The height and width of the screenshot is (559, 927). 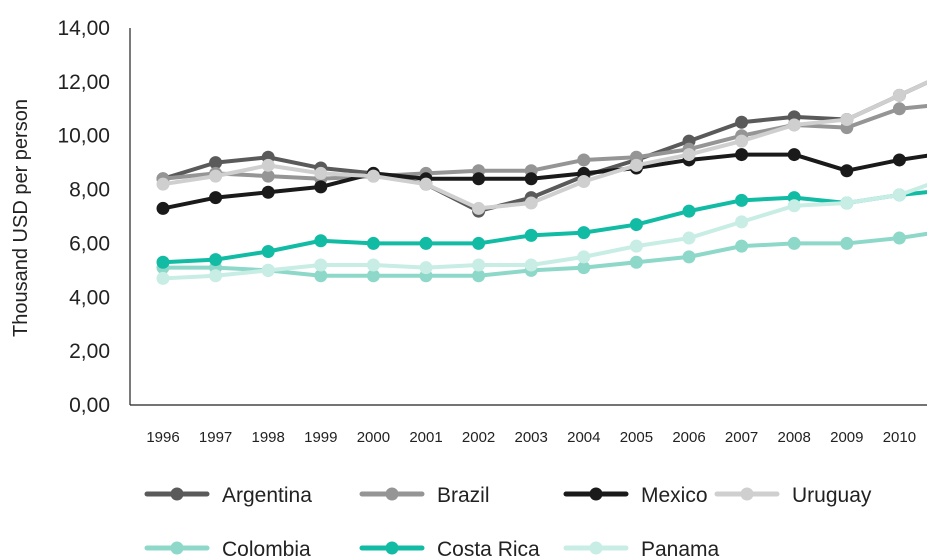 I want to click on series-colombia, so click(x=541, y=257).